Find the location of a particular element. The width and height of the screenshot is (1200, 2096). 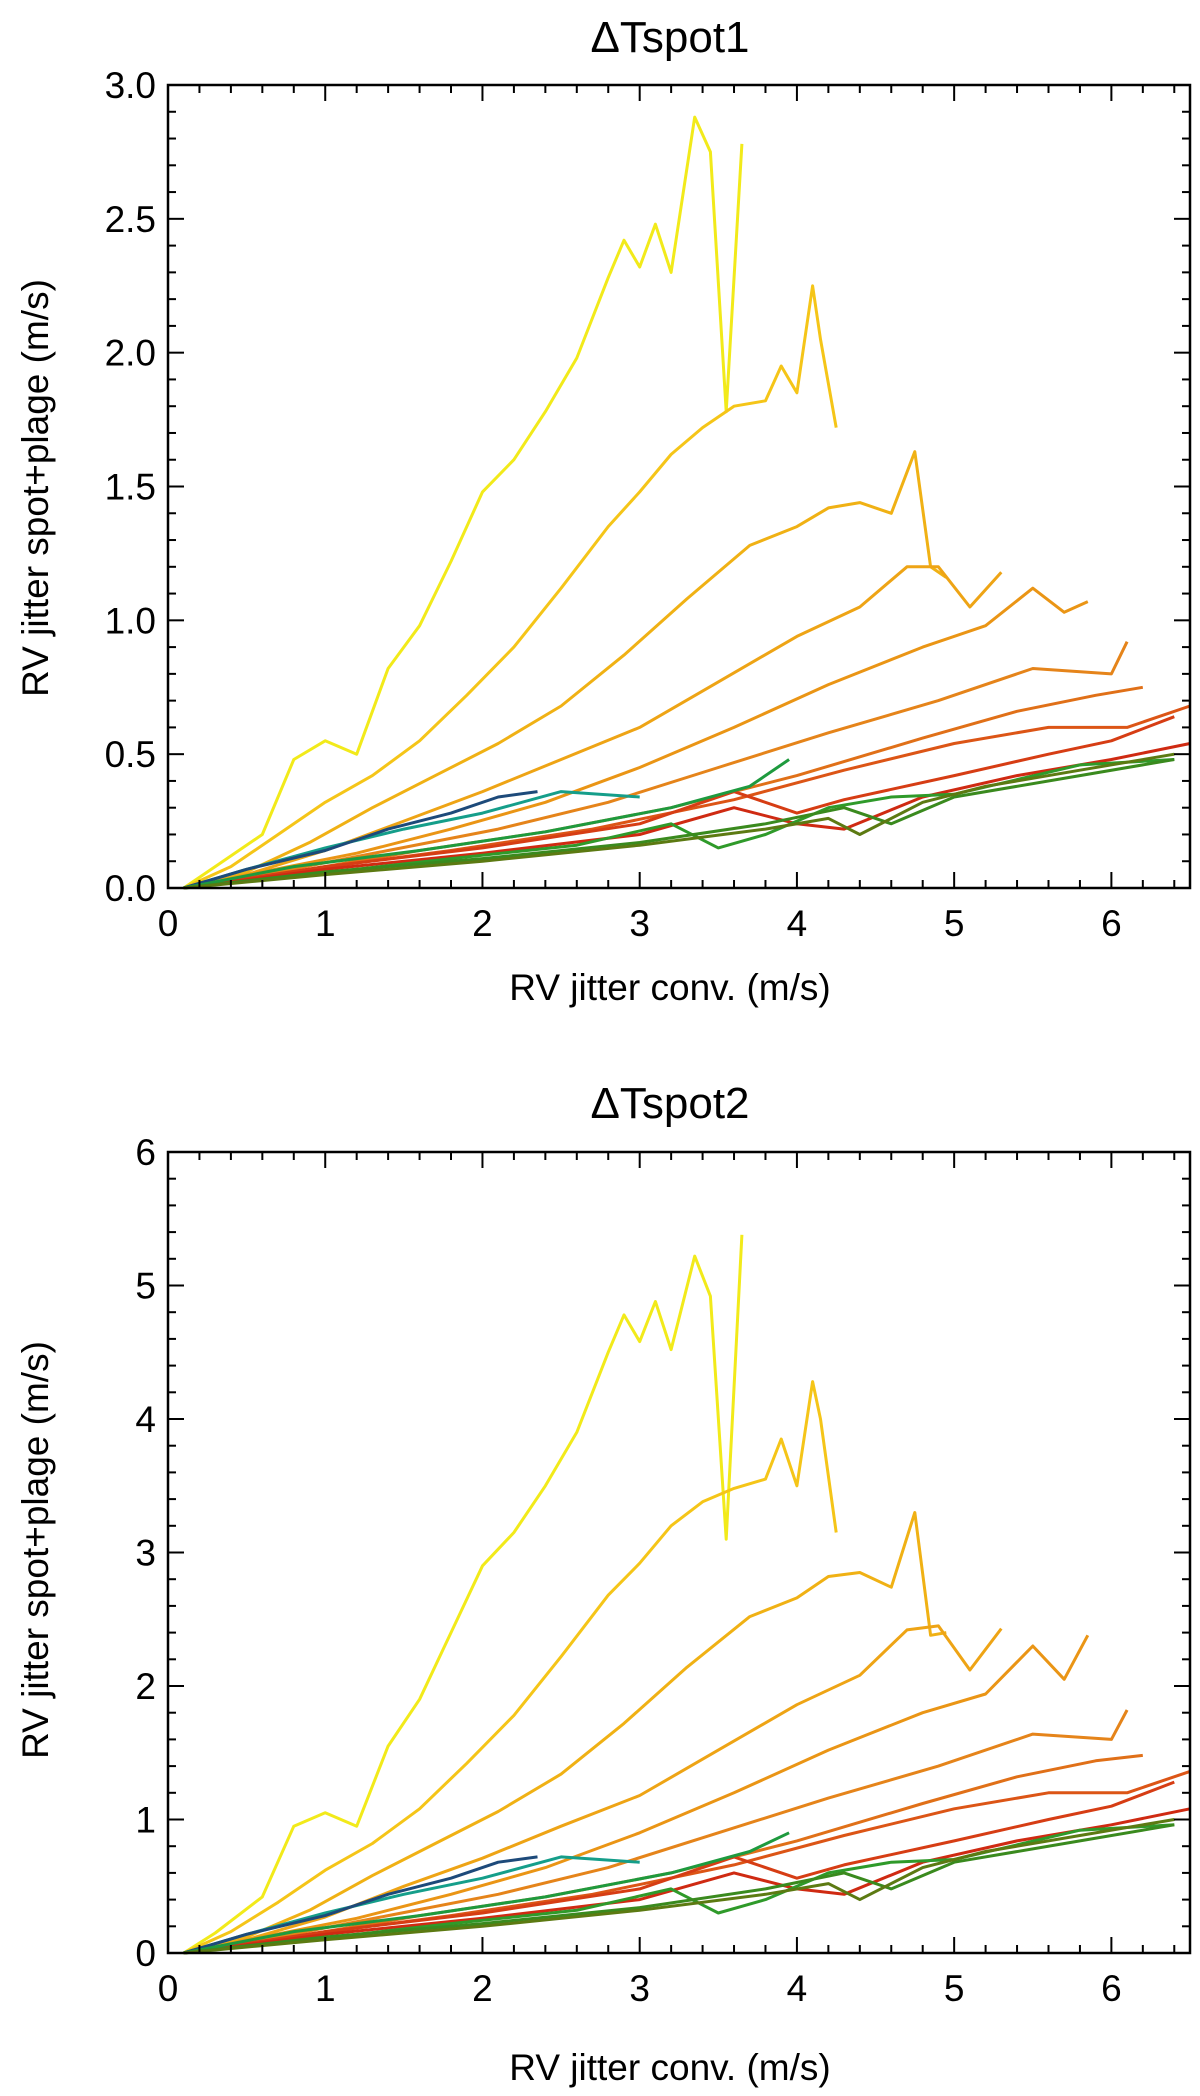

panel-title: ΔTspot1 is located at coordinates (669, 37).